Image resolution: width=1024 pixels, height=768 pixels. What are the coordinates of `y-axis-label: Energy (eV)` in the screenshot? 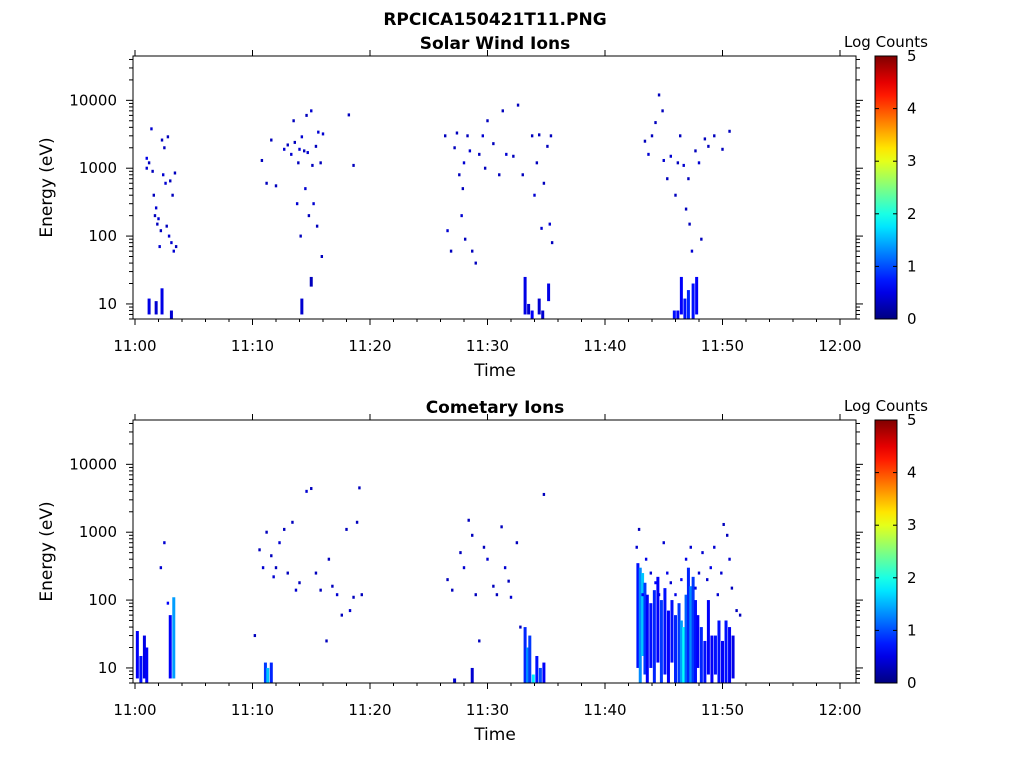 It's located at (47, 551).